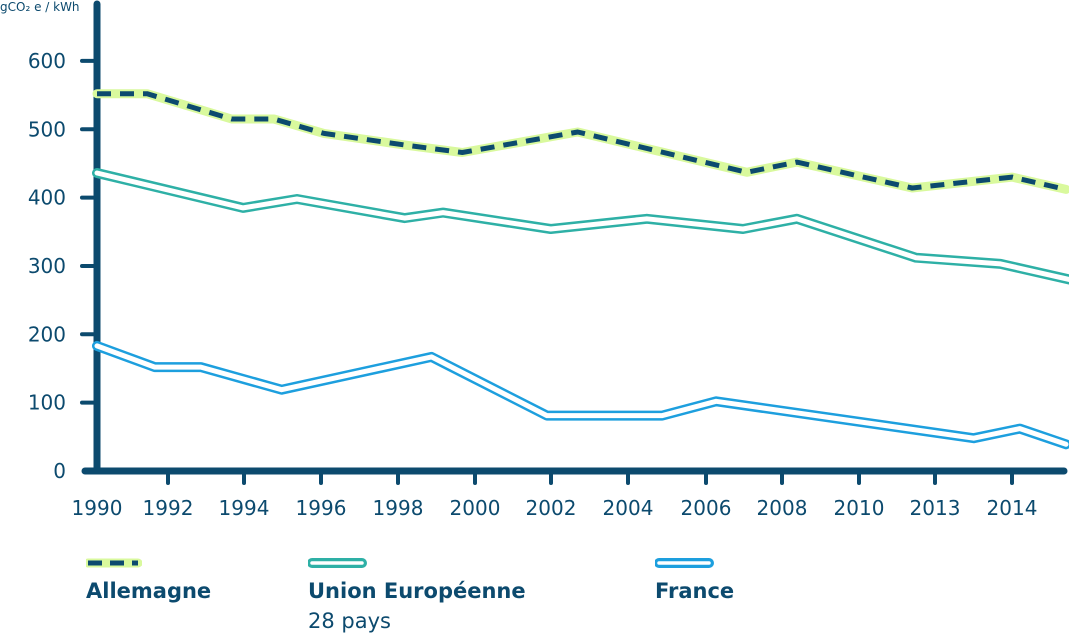  I want to click on x-tick-label-1990: 1990, so click(97, 508).